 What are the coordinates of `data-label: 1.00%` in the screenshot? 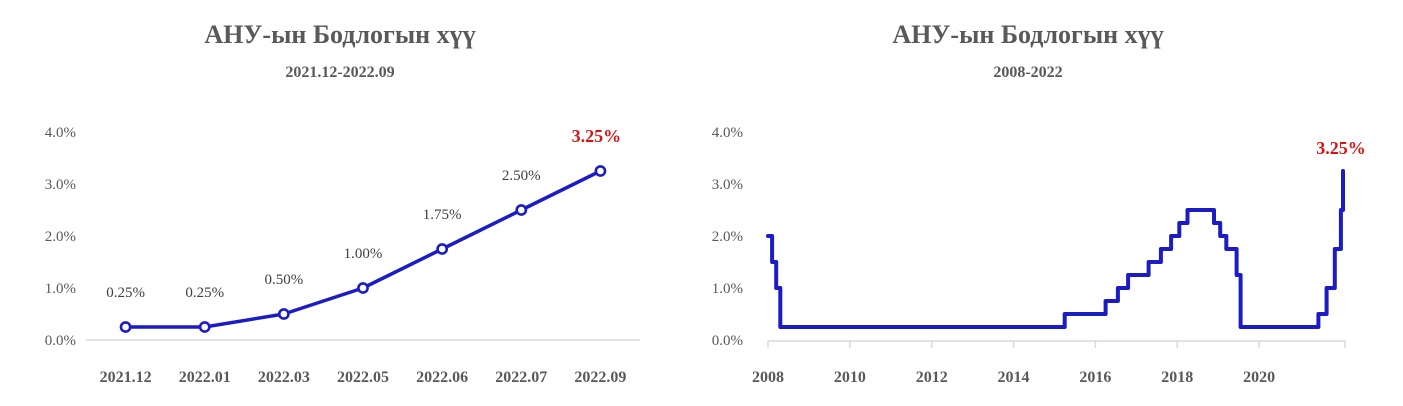 It's located at (363, 254).